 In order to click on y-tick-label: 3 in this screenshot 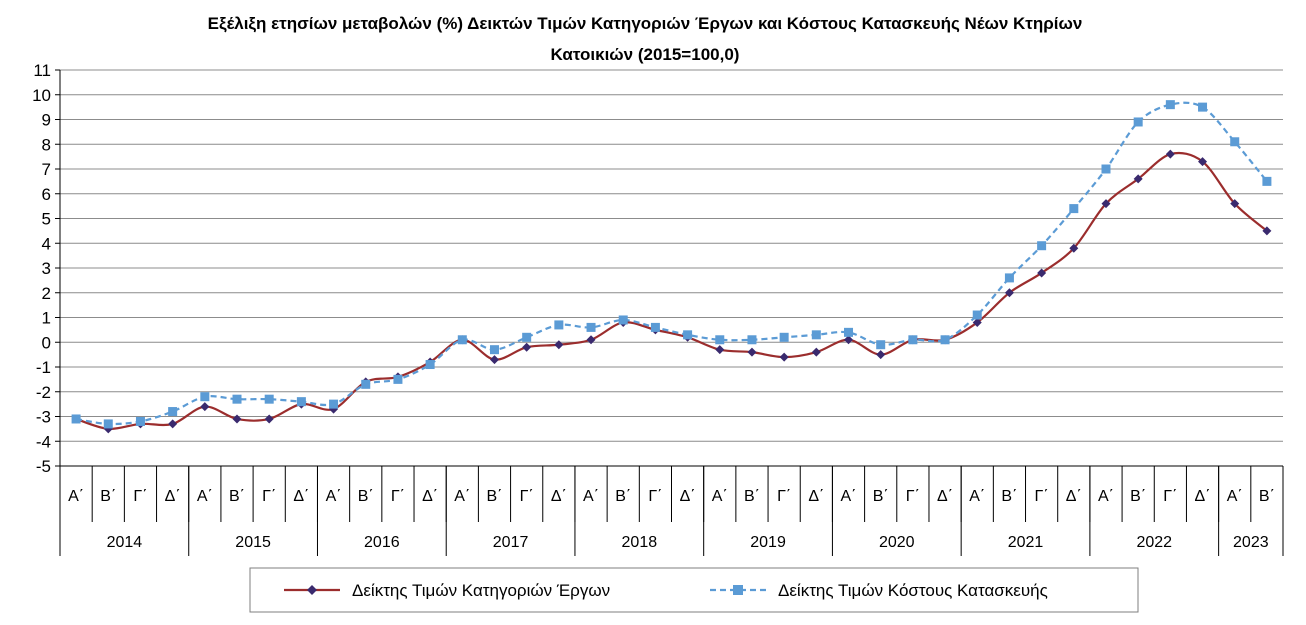, I will do `click(46, 268)`.